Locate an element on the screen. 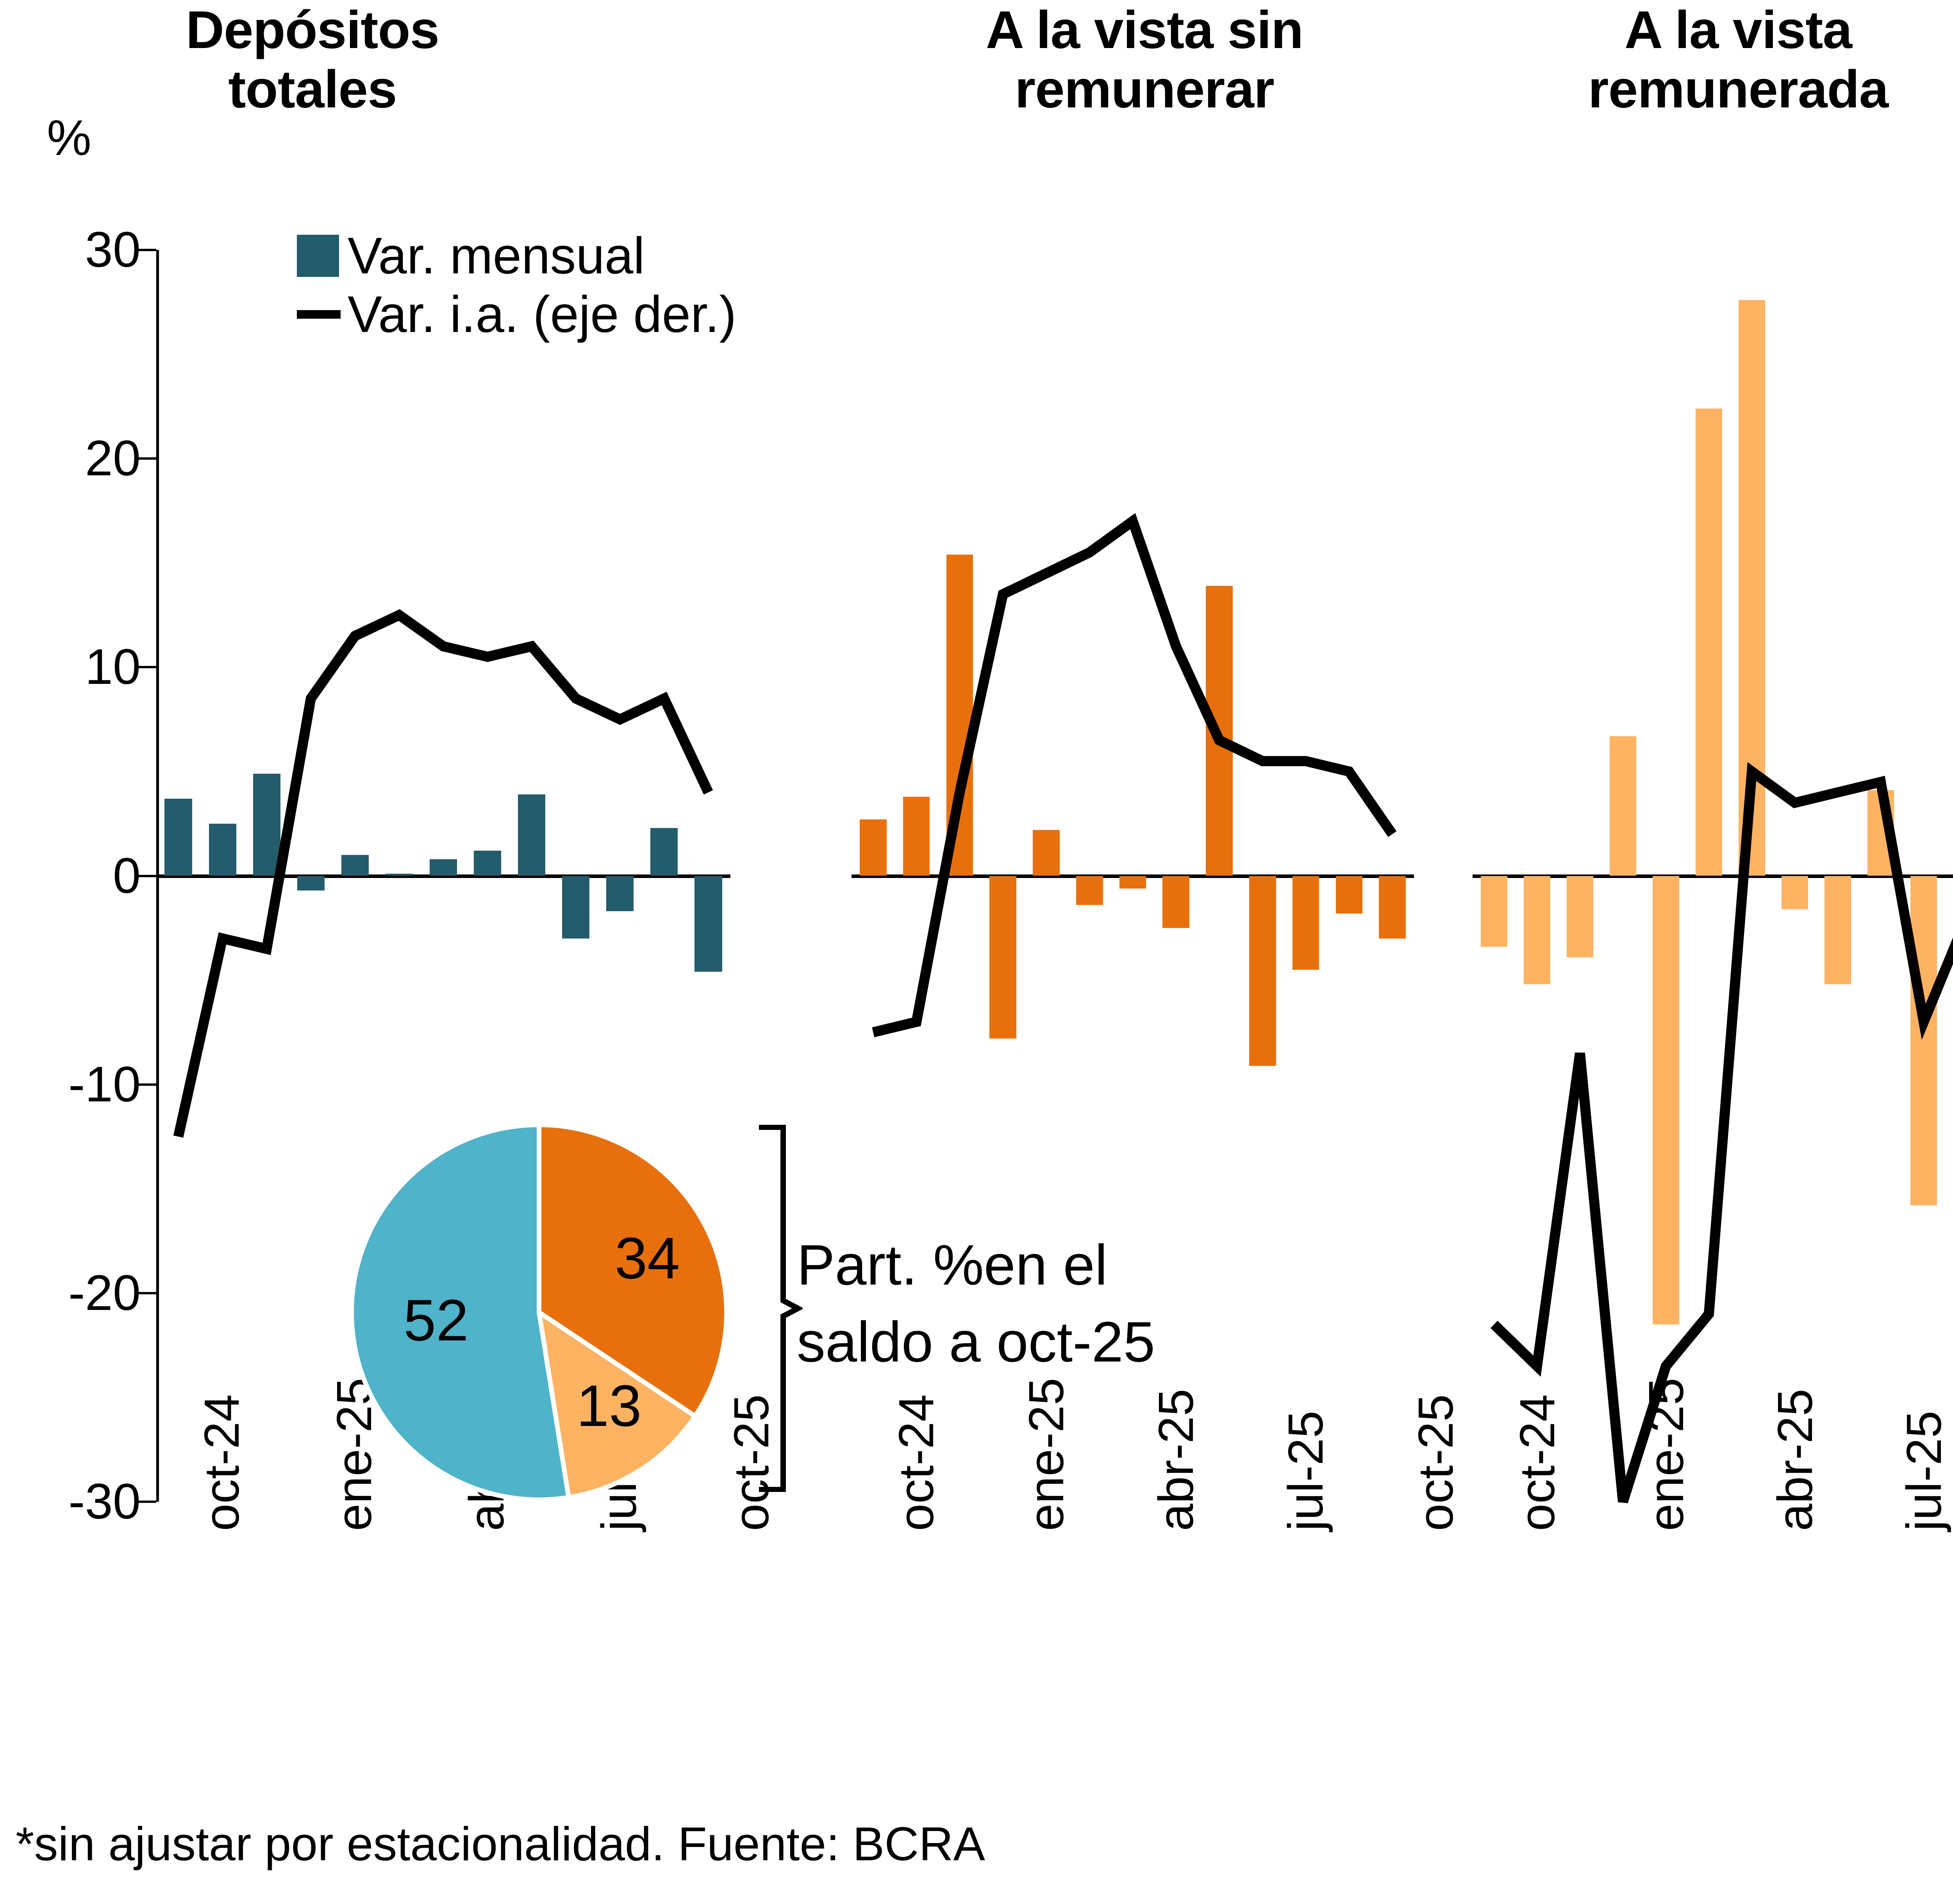  left-tick-30: 30 is located at coordinates (113, 250).